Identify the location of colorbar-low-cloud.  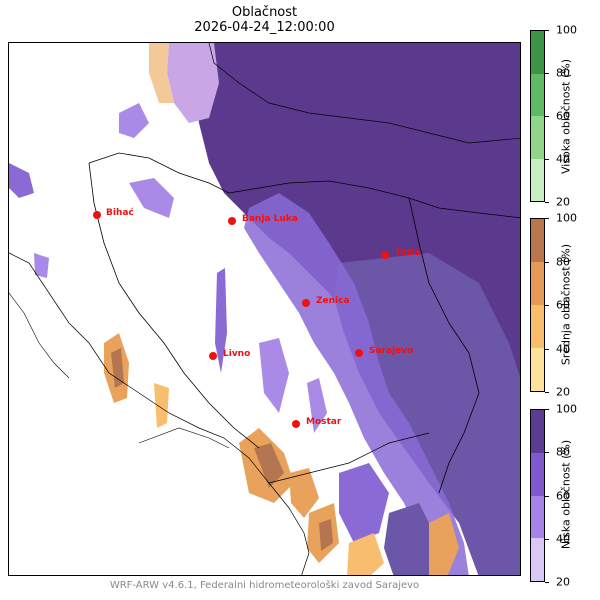
(537, 495).